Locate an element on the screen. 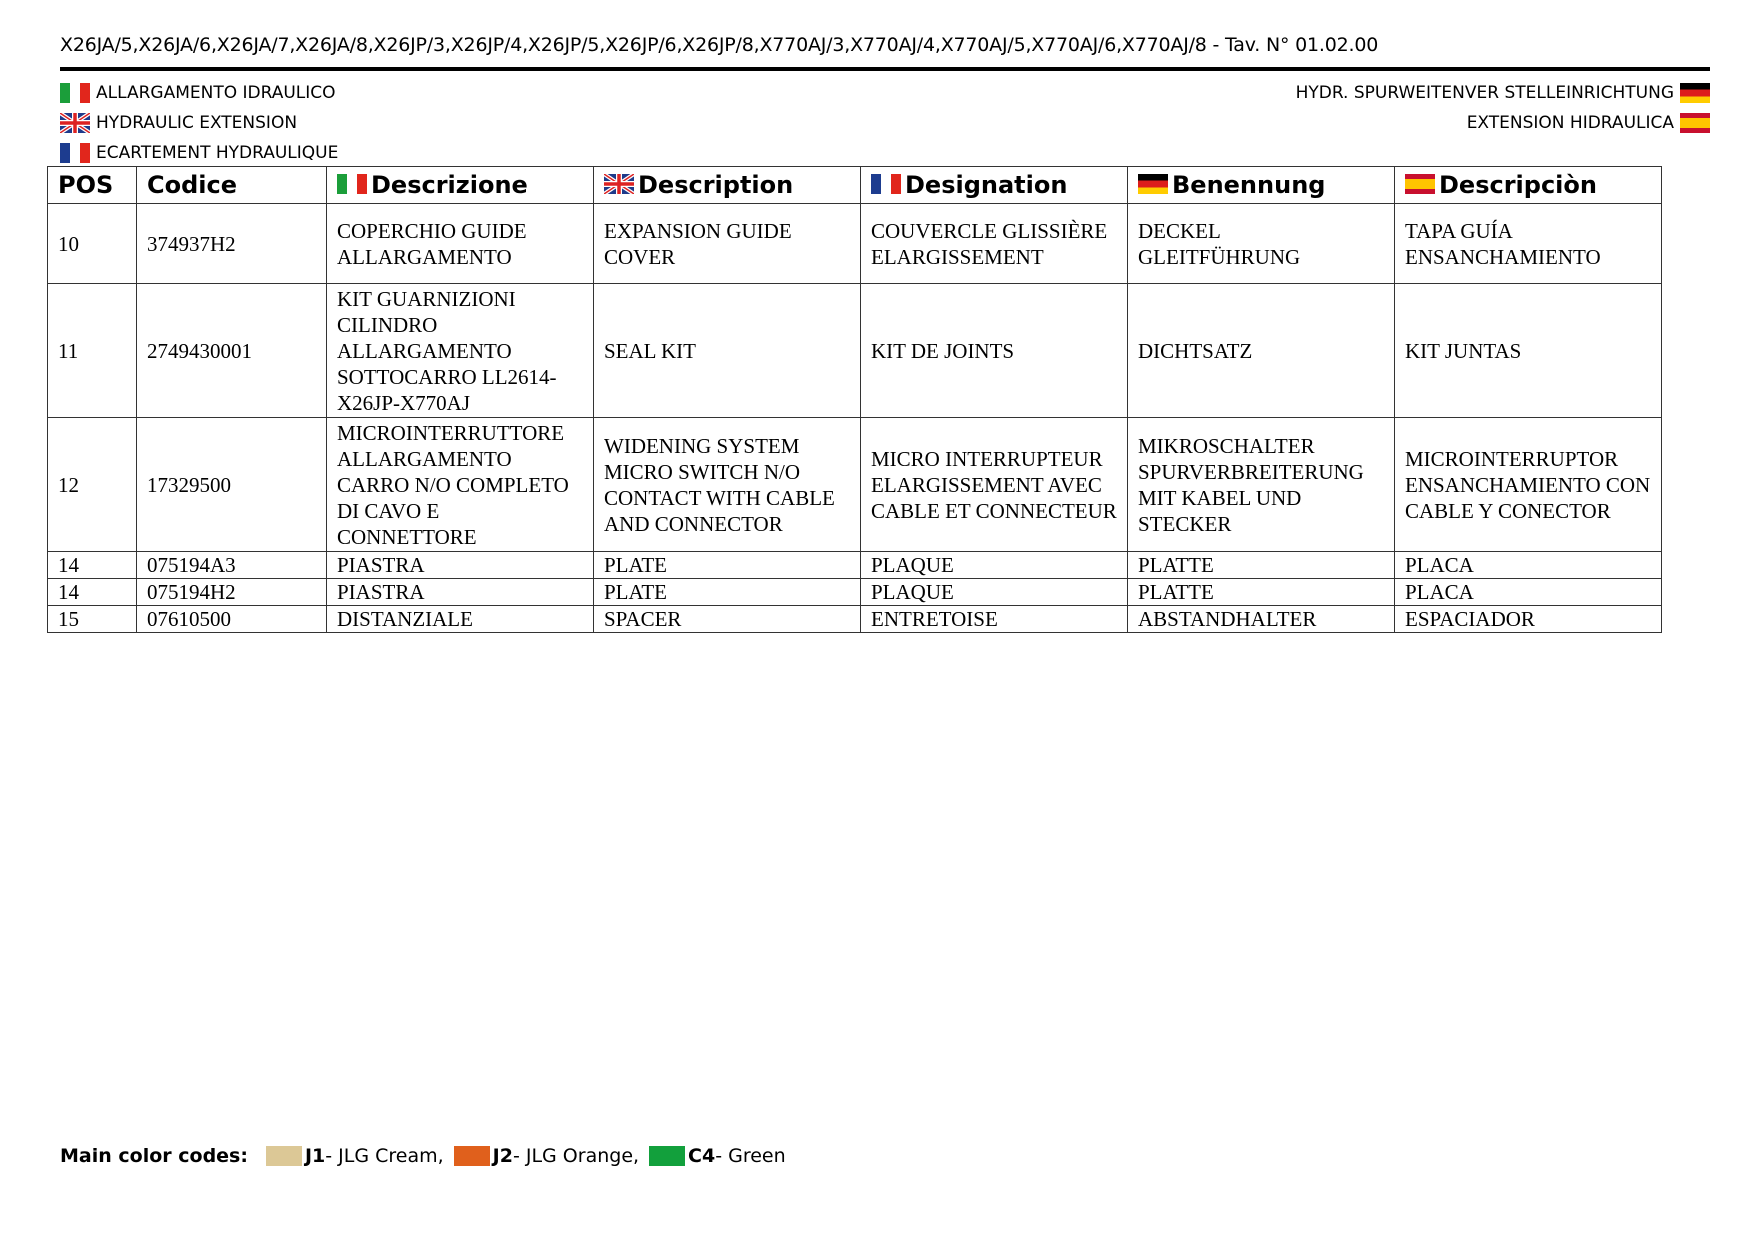 This screenshot has width=1754, height=1241. legend-code: J2 is located at coordinates (502, 1156).